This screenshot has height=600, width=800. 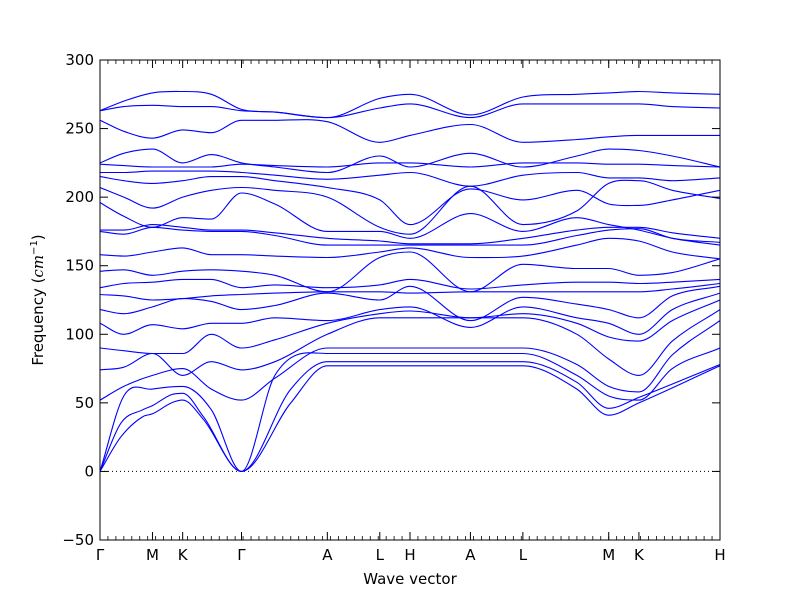 What do you see at coordinates (78, 540) in the screenshot?
I see `y-tick-label: −50` at bounding box center [78, 540].